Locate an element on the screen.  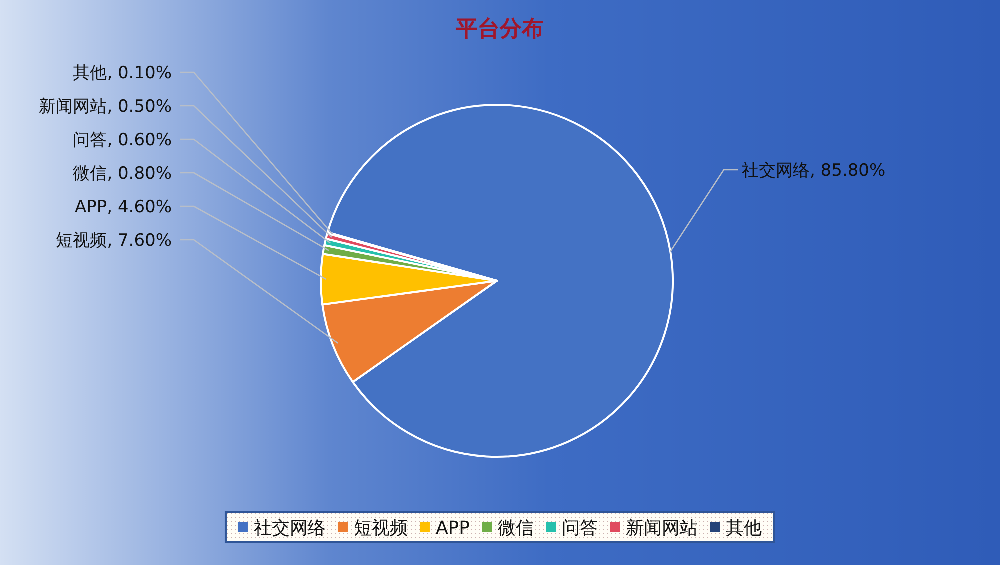
data-label: 其他, 0.10% is located at coordinates (122, 74).